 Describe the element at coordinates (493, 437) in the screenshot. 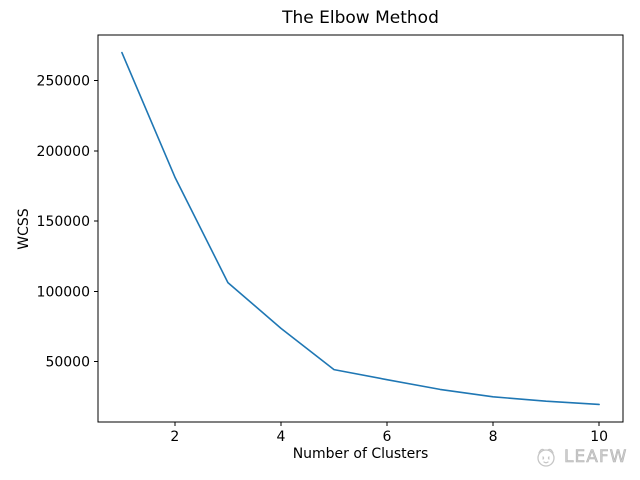

I see `x-tick-label: 8` at that location.